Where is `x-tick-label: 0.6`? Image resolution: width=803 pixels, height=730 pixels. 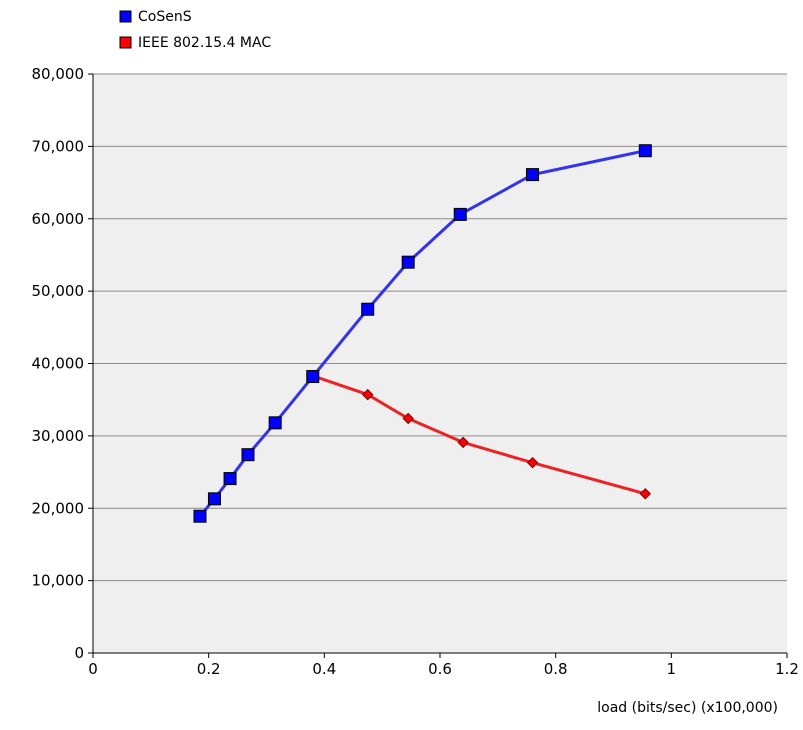 x-tick-label: 0.6 is located at coordinates (440, 669).